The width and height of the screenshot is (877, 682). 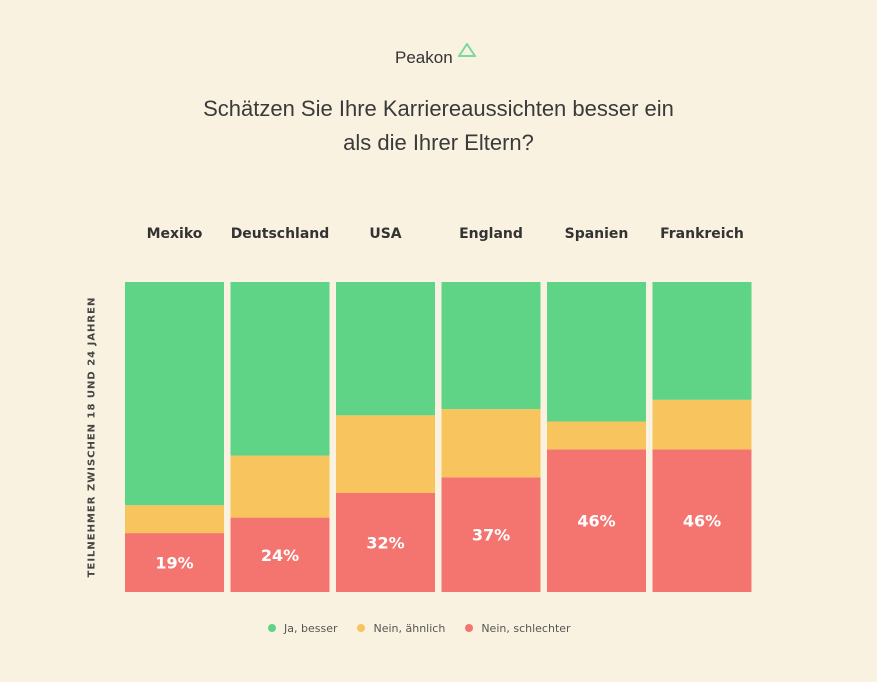 I want to click on peak-triangle-icon, so click(x=467, y=50).